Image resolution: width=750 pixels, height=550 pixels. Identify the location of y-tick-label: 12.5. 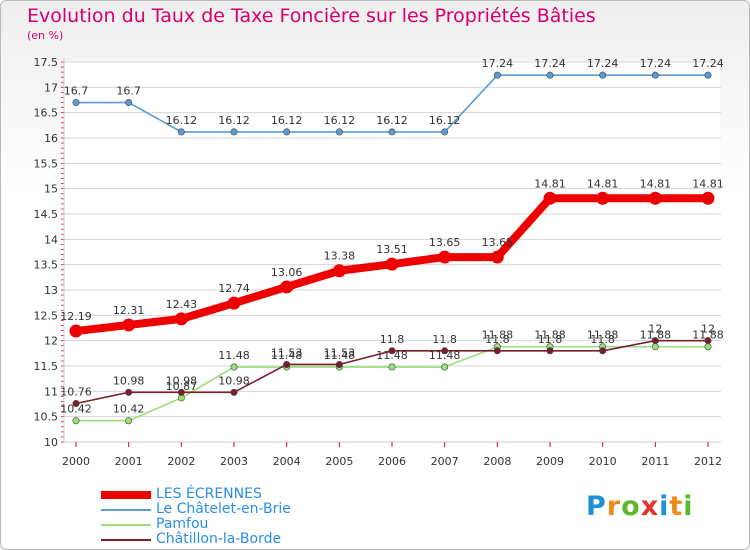
(46, 315).